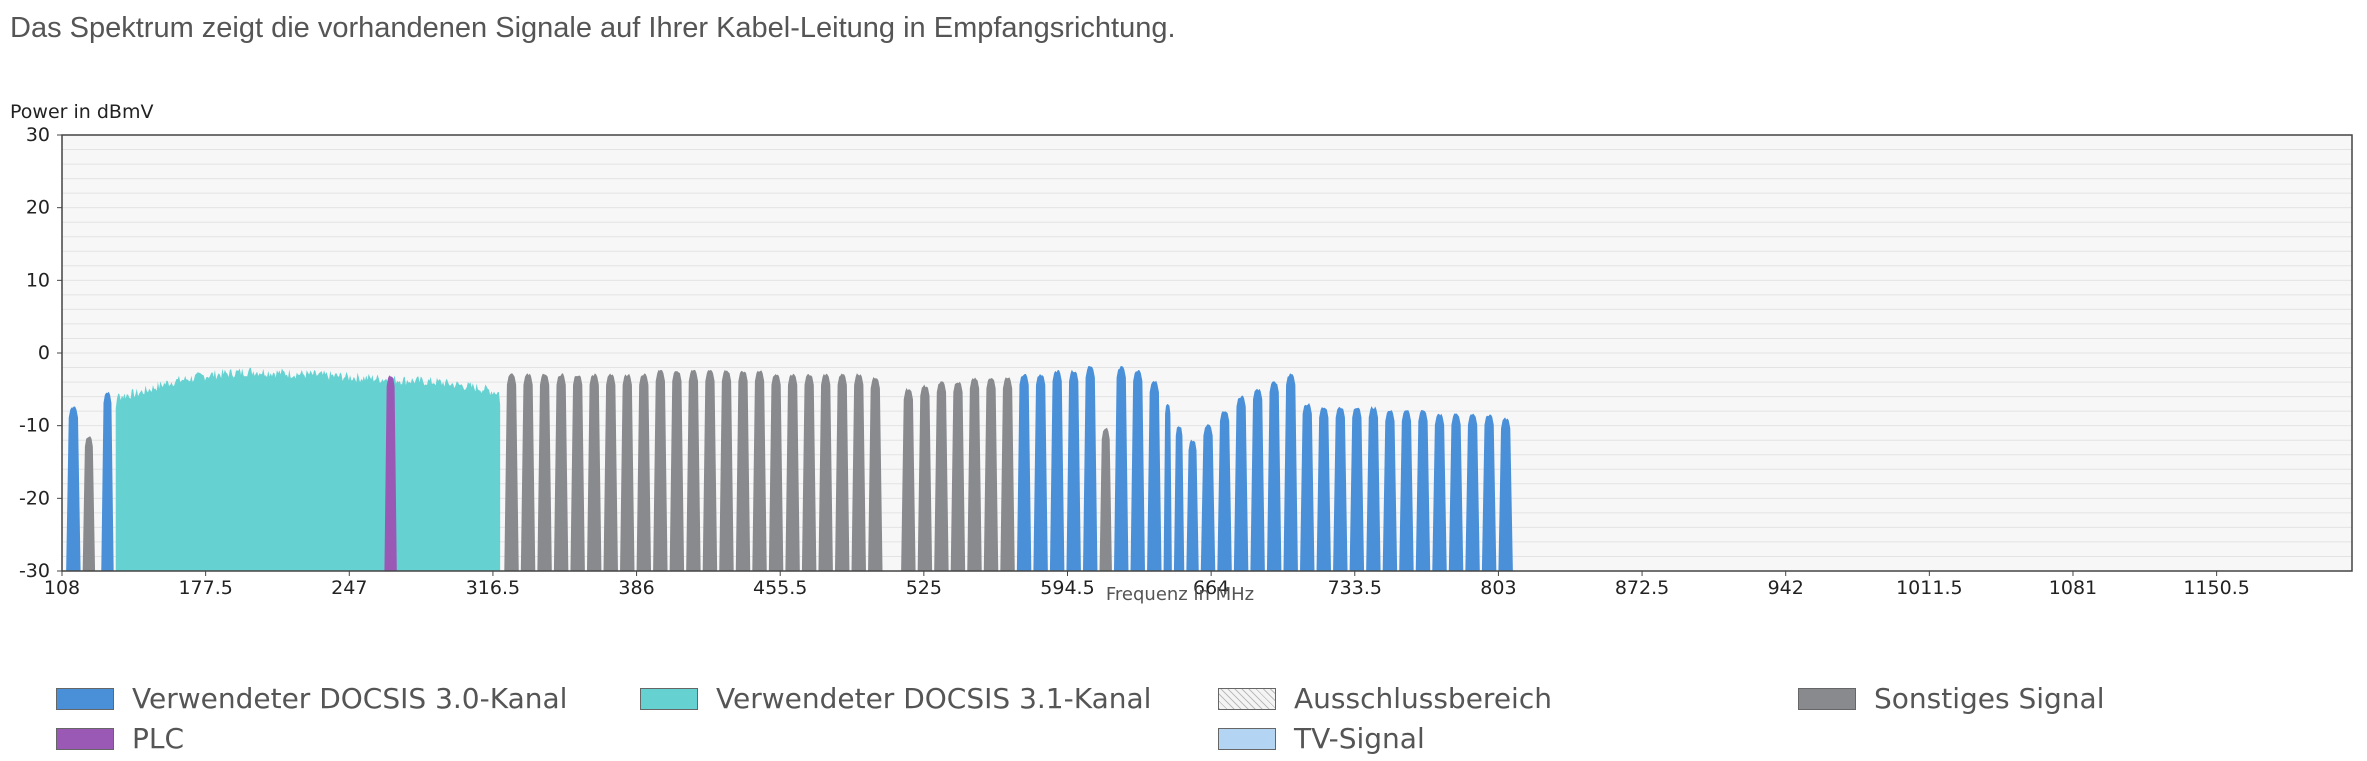  I want to click on y-axis: 30 20 10 0 -10 -20 -30, so click(40, 353).